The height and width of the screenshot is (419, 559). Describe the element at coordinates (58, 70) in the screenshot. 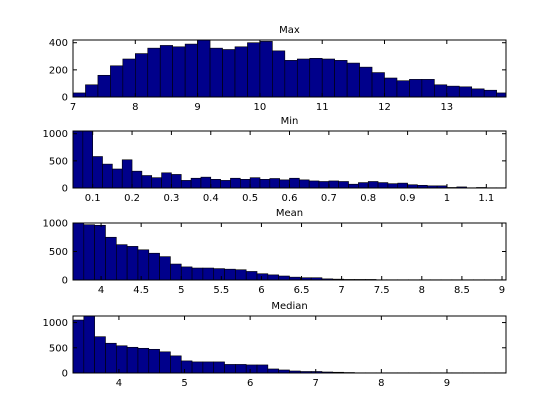

I see `y-tick-label: 200` at that location.